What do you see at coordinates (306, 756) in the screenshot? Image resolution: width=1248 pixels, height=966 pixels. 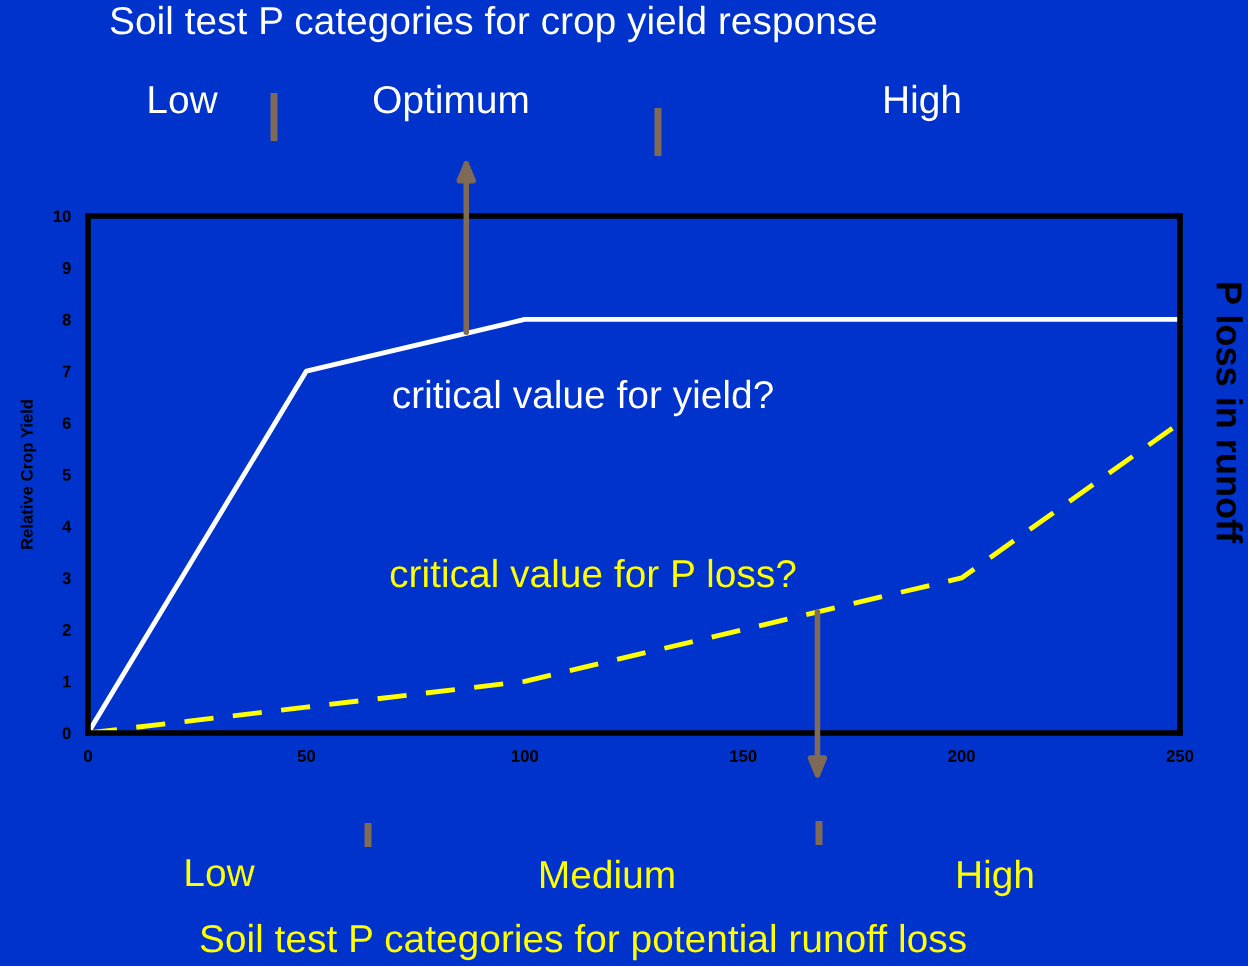 I see `x-tick-label: 50` at bounding box center [306, 756].